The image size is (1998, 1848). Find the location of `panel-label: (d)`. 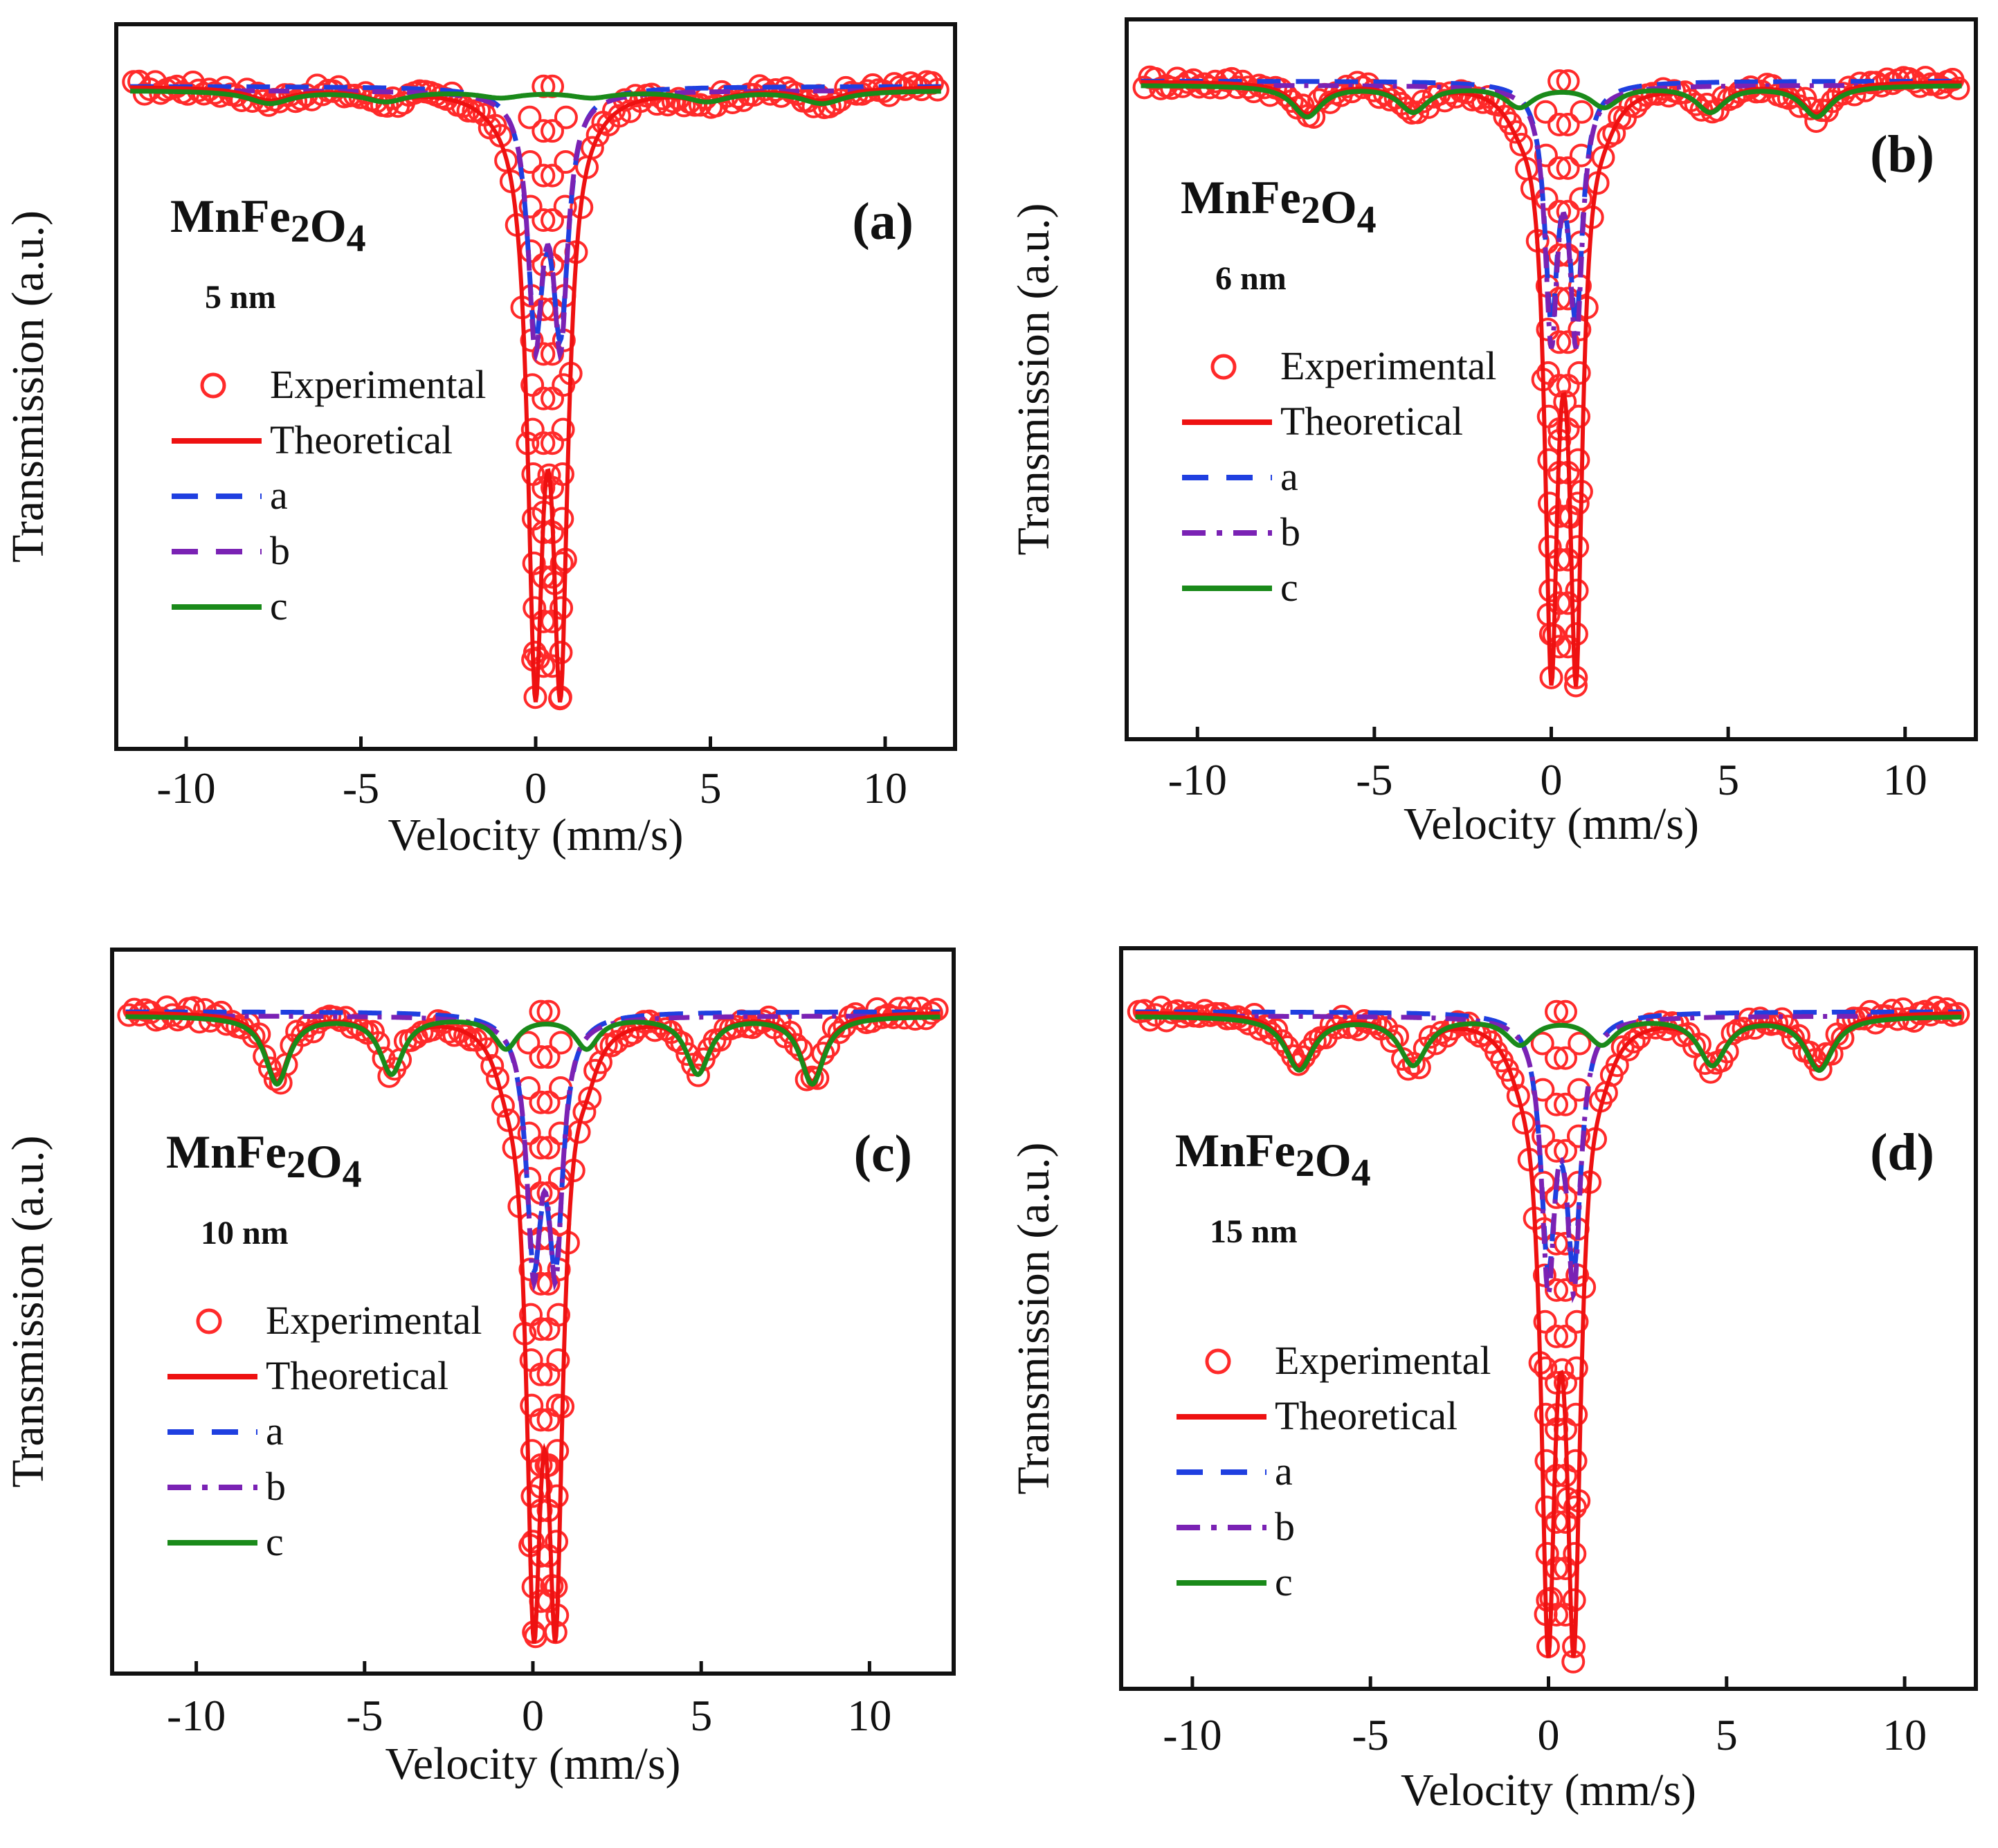

panel-label: (d) is located at coordinates (1902, 1152).